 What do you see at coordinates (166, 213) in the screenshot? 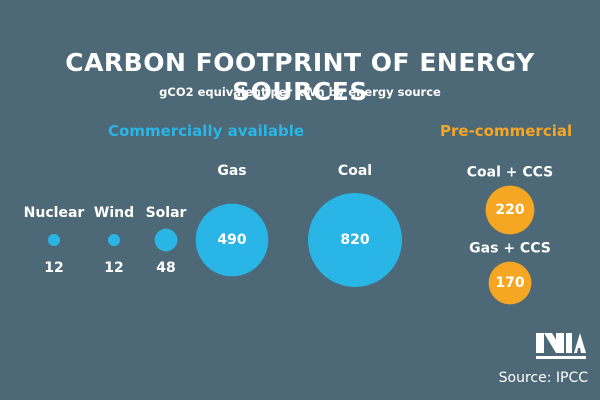
I see `name-label-solar: Solar` at bounding box center [166, 213].